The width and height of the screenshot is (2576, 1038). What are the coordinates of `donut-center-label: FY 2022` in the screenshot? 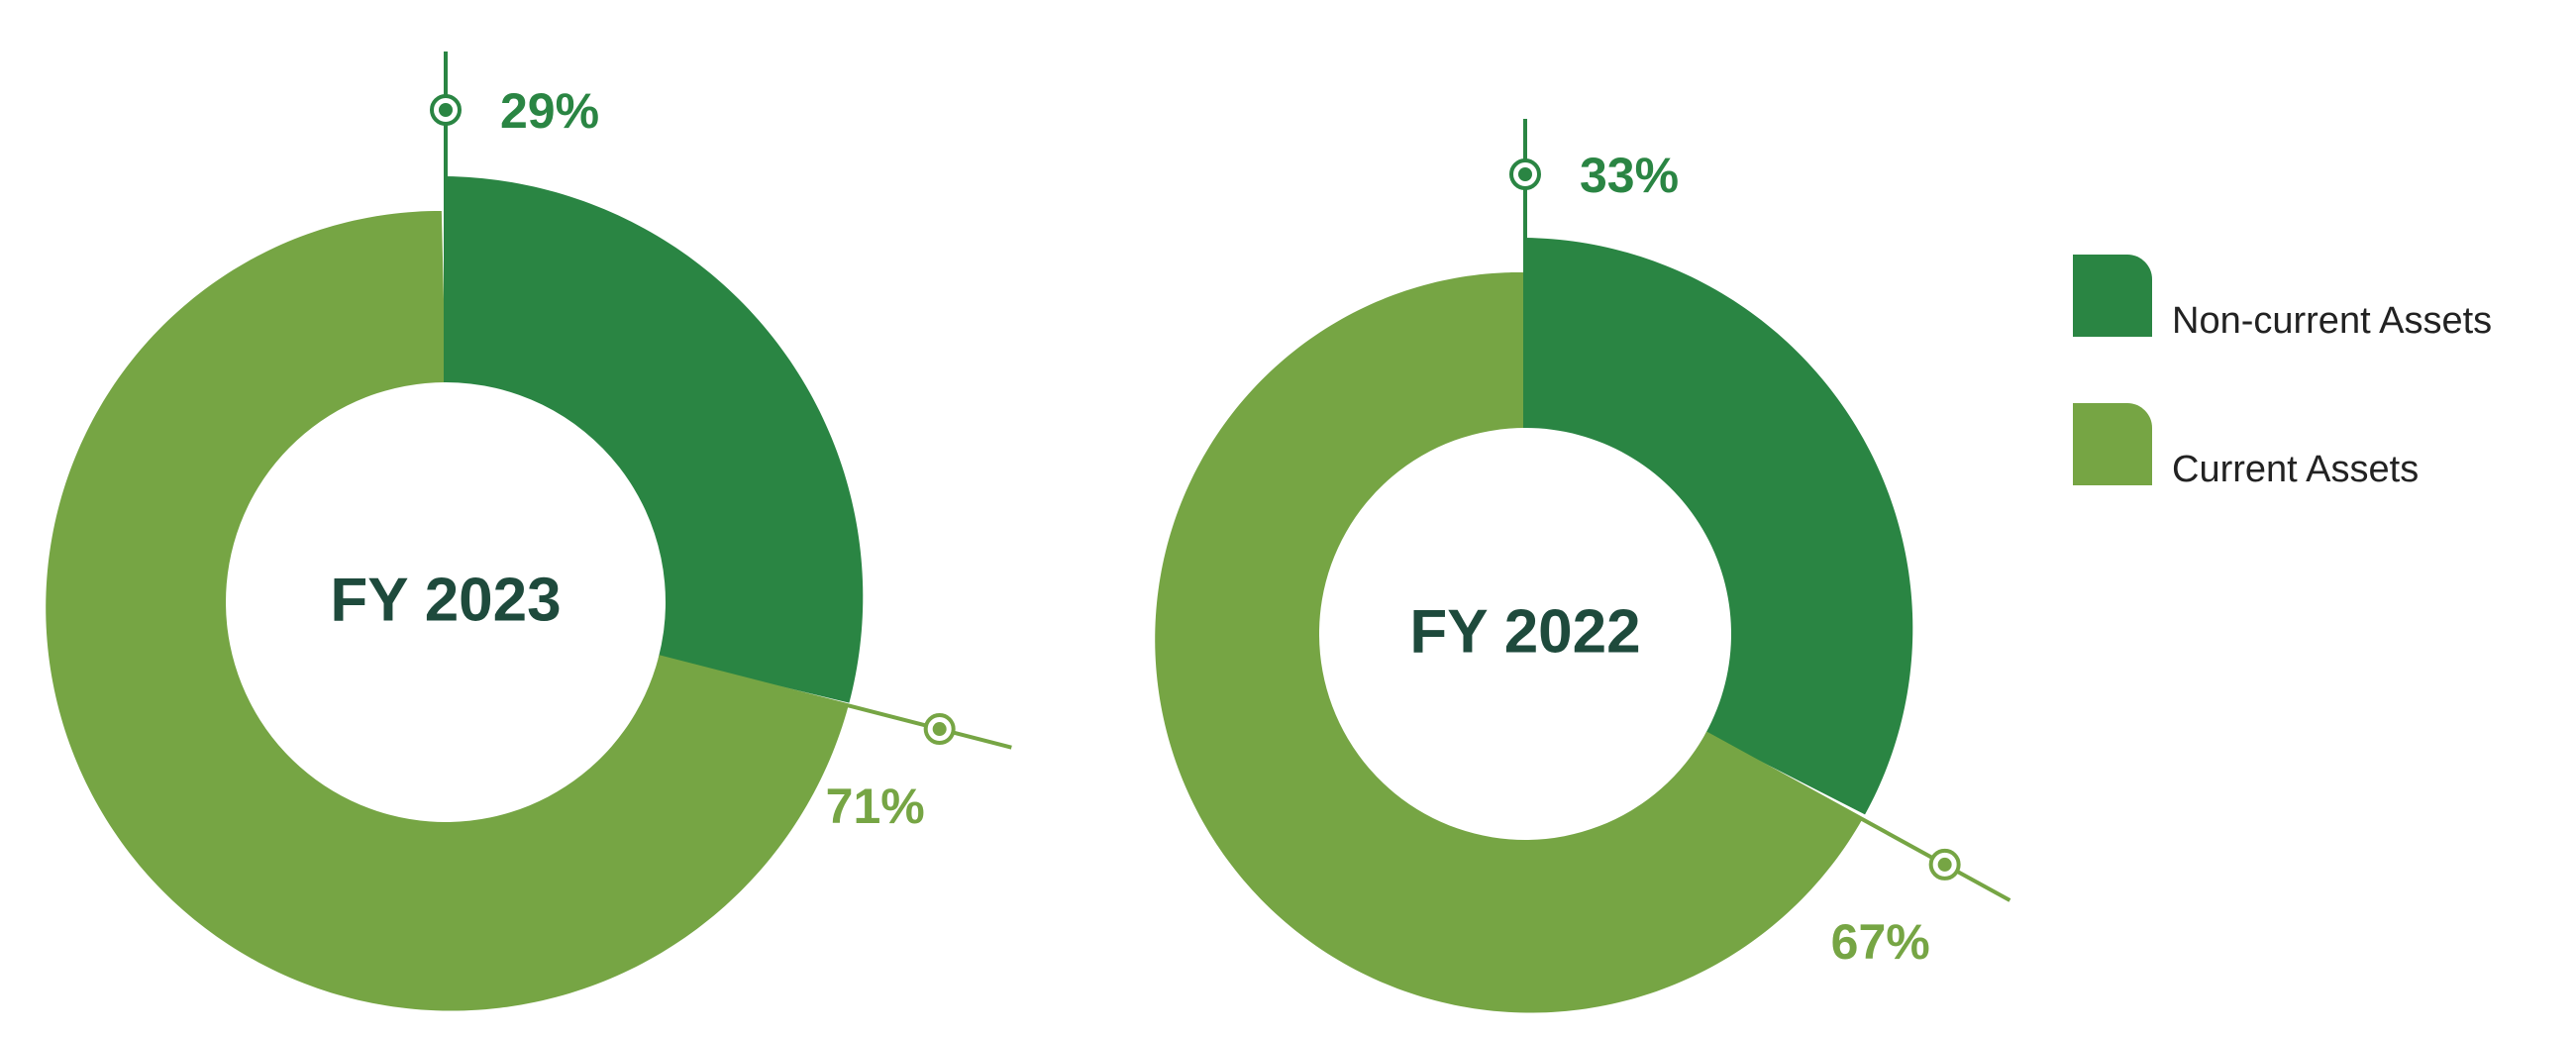 It's located at (1524, 631).